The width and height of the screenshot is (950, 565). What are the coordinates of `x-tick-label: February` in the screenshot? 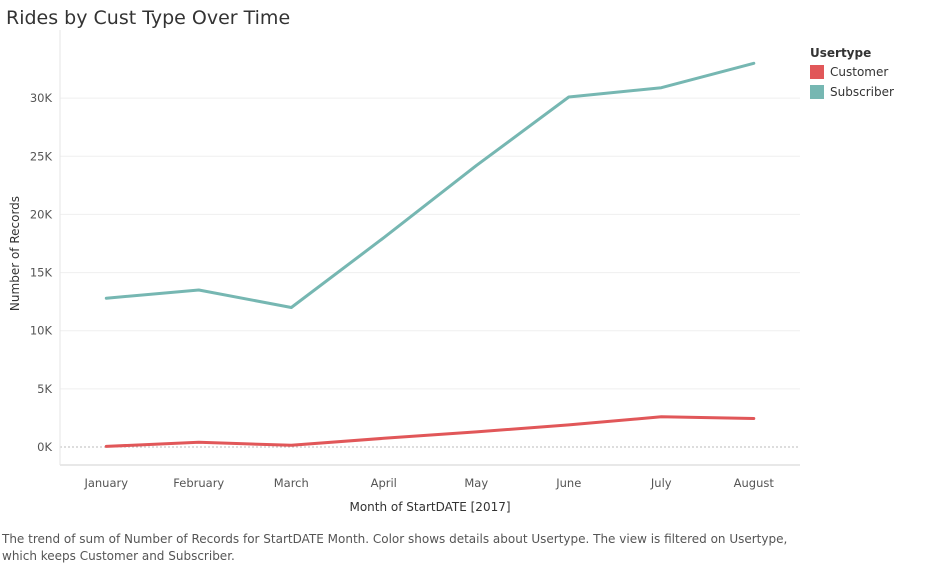 It's located at (198, 483).